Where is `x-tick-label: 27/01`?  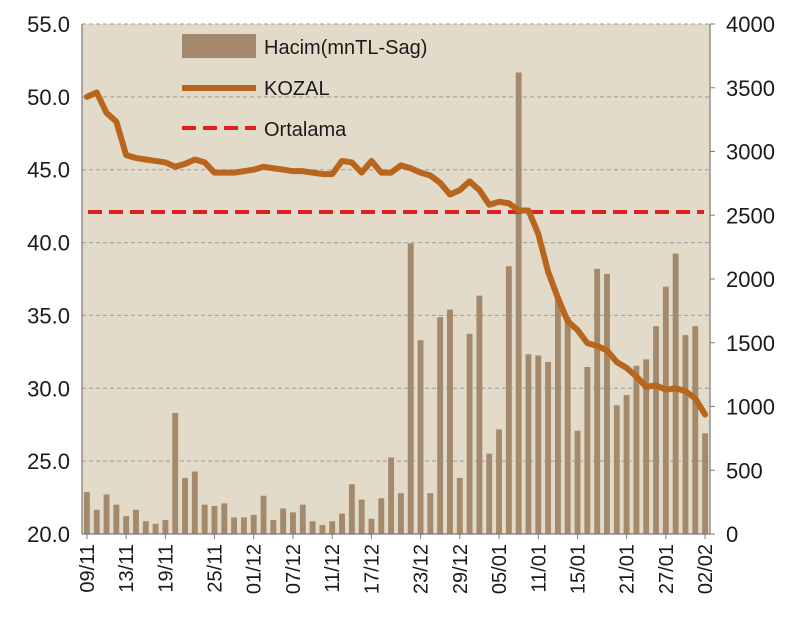
x-tick-label: 27/01 is located at coordinates (667, 569).